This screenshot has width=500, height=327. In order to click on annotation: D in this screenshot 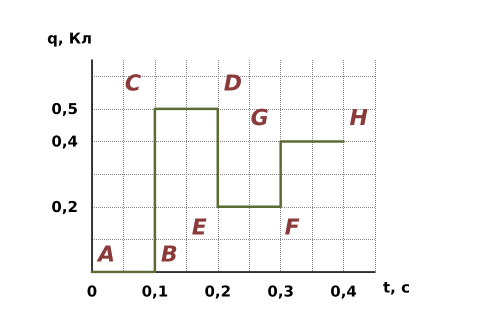, I will do `click(233, 83)`.